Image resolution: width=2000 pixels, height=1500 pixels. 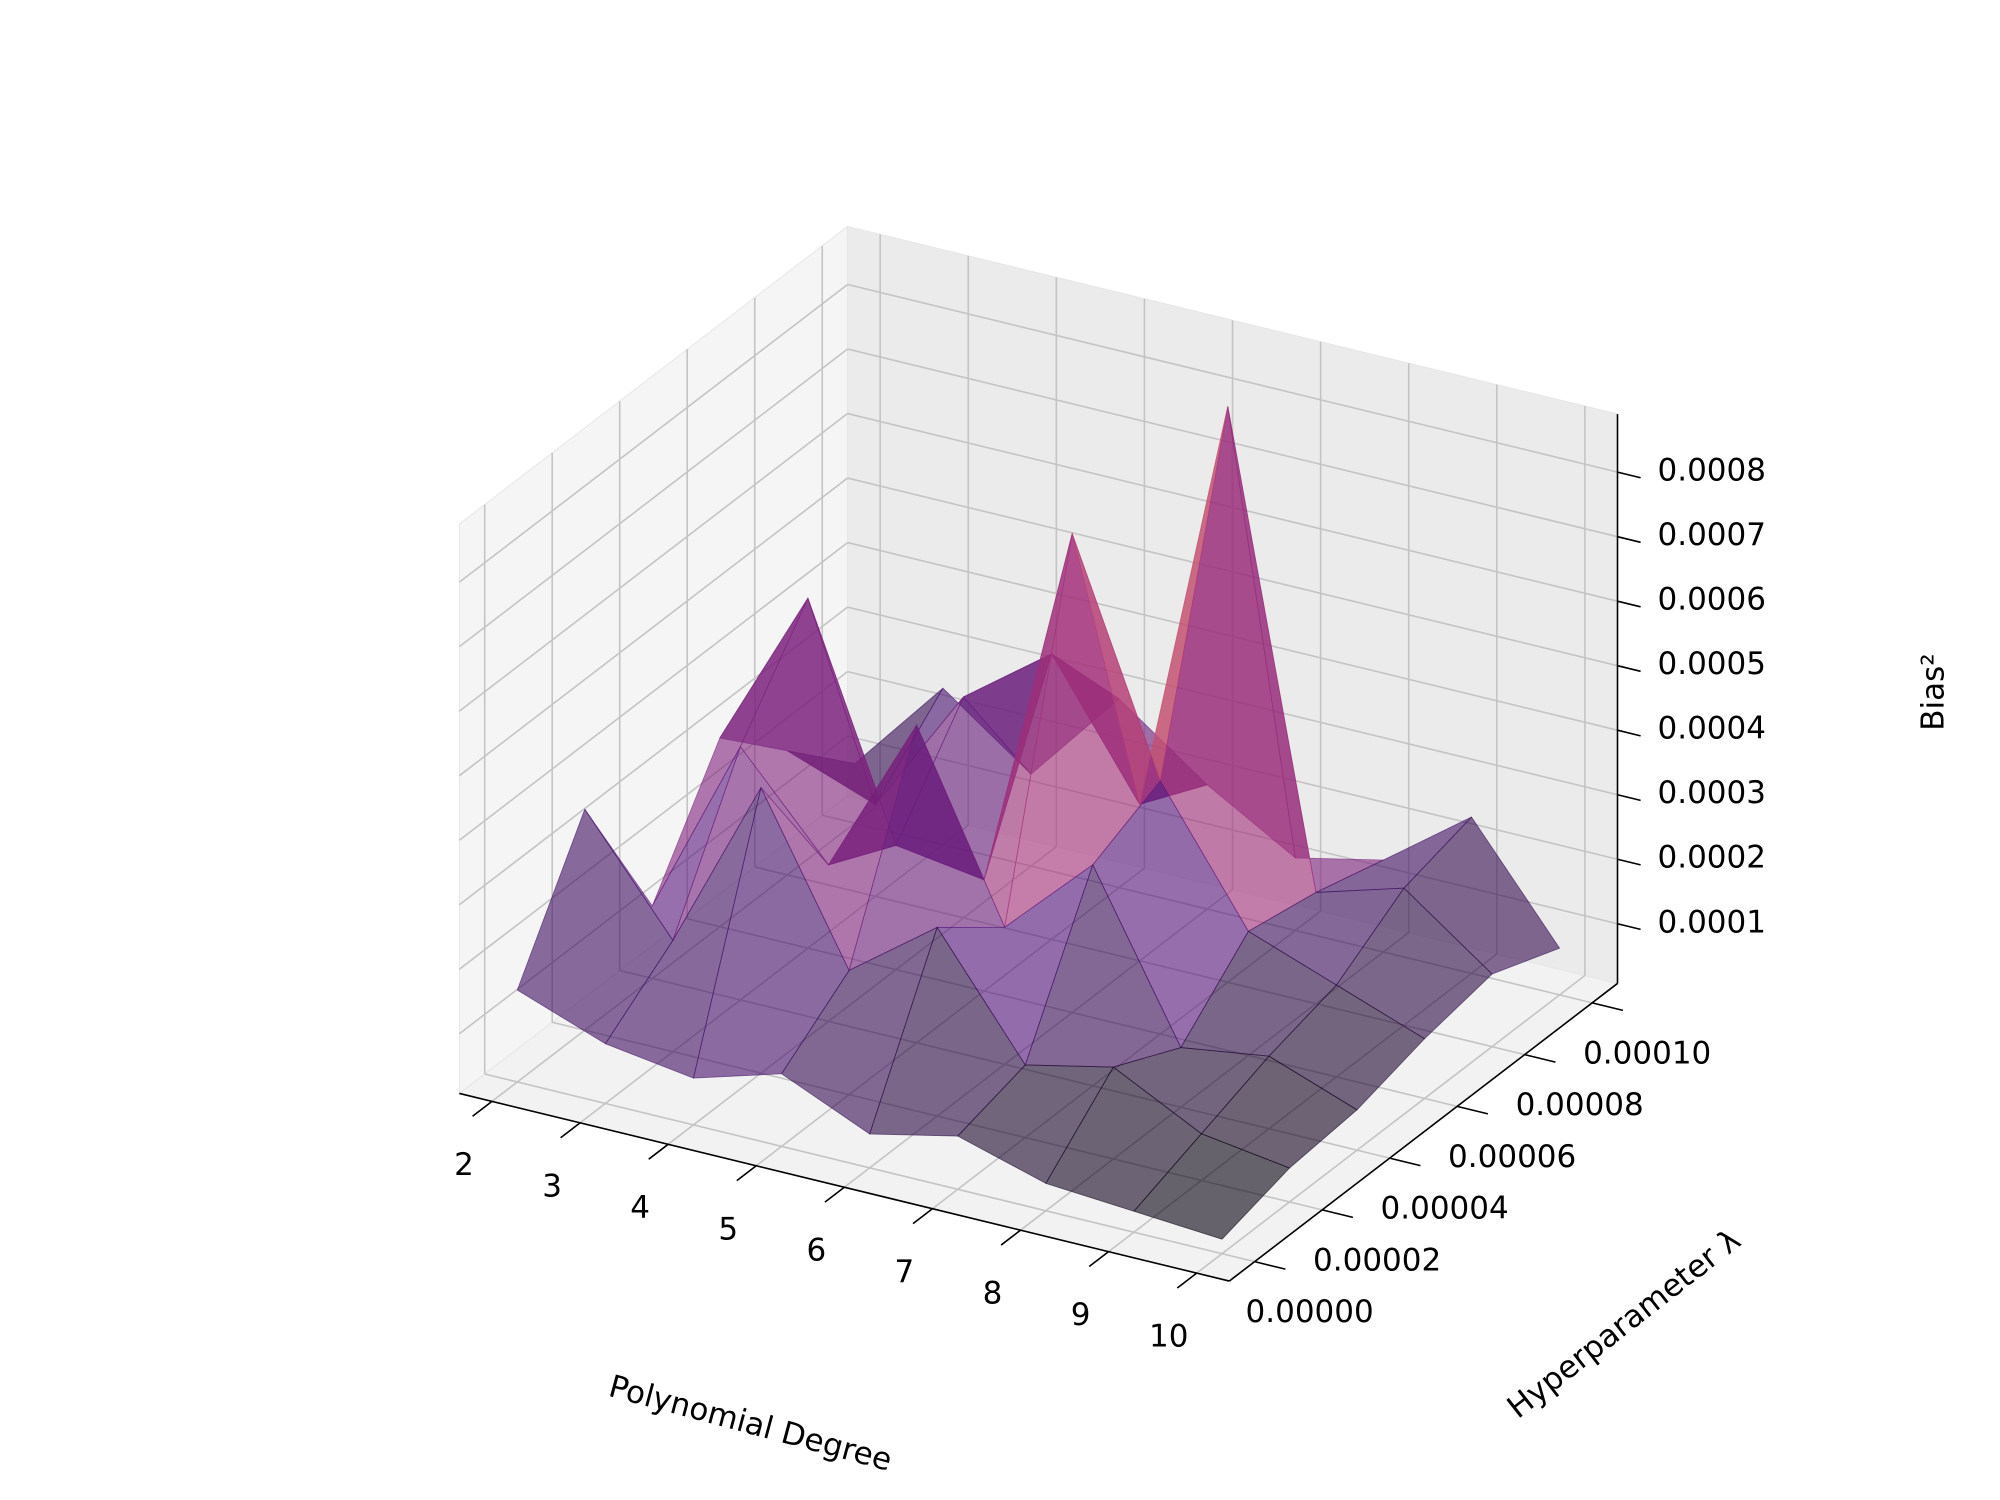 I want to click on x-tick-label: 6, so click(x=816, y=1251).